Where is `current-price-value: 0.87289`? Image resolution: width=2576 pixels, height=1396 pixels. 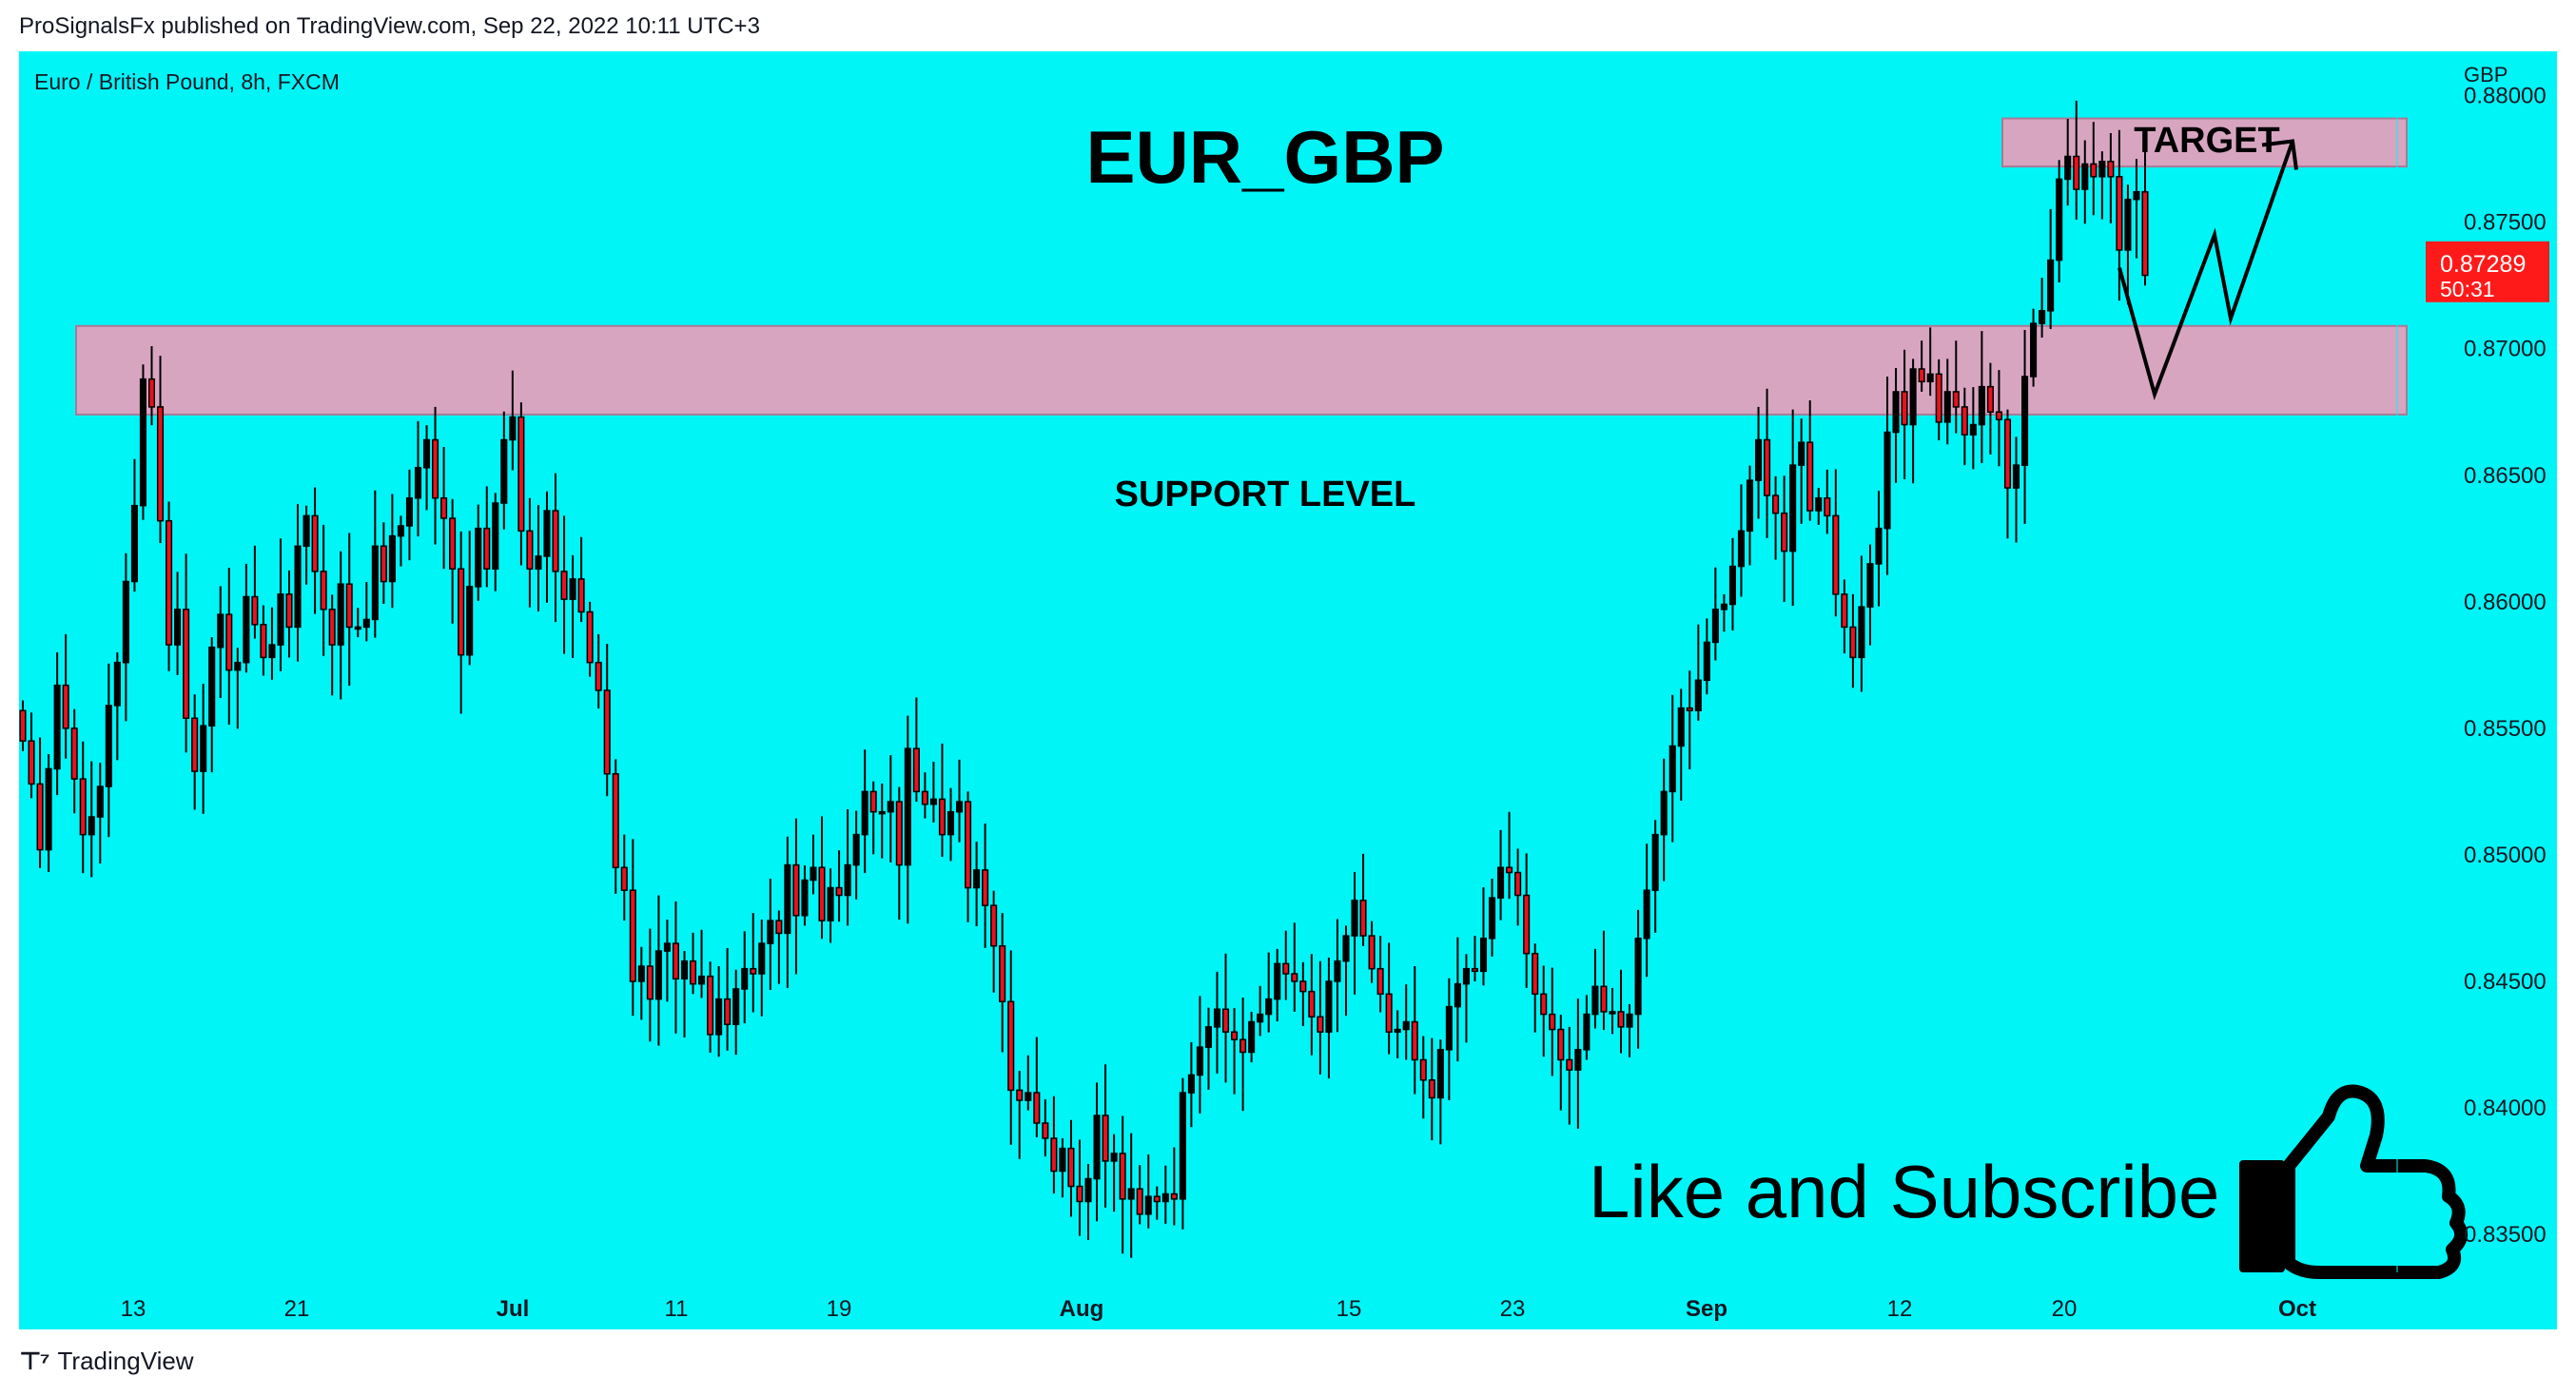
current-price-value: 0.87289 is located at coordinates (2483, 264).